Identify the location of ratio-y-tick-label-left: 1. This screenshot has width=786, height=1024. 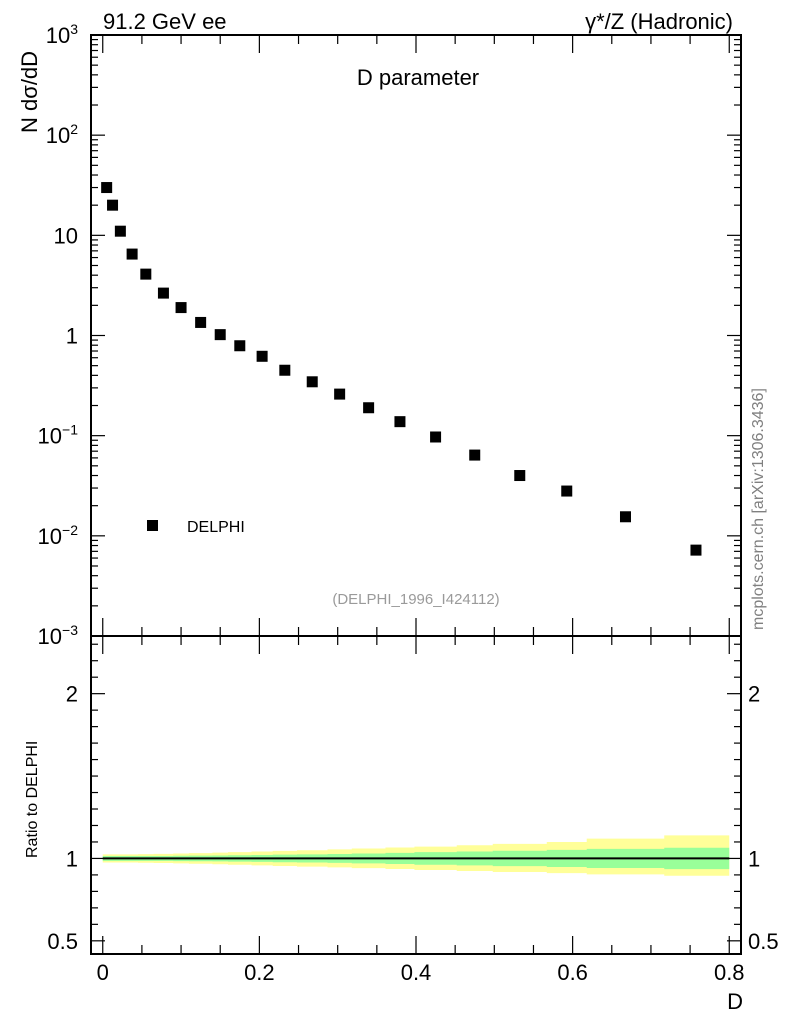
(72, 858).